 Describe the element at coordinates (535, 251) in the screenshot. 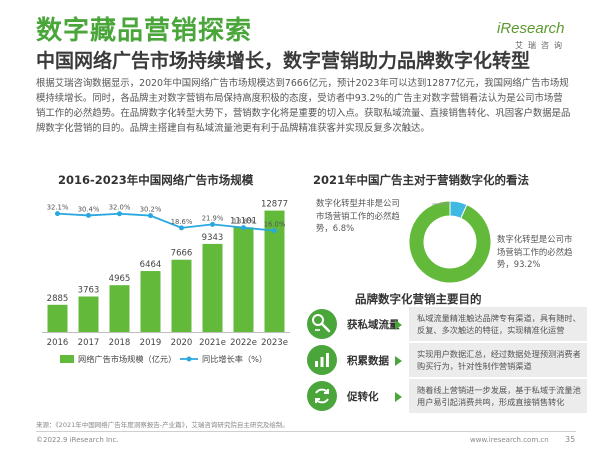

I see `donut-label-majority: 数字化转型是公司市场营销工作的必然趋势，93.2%` at that location.